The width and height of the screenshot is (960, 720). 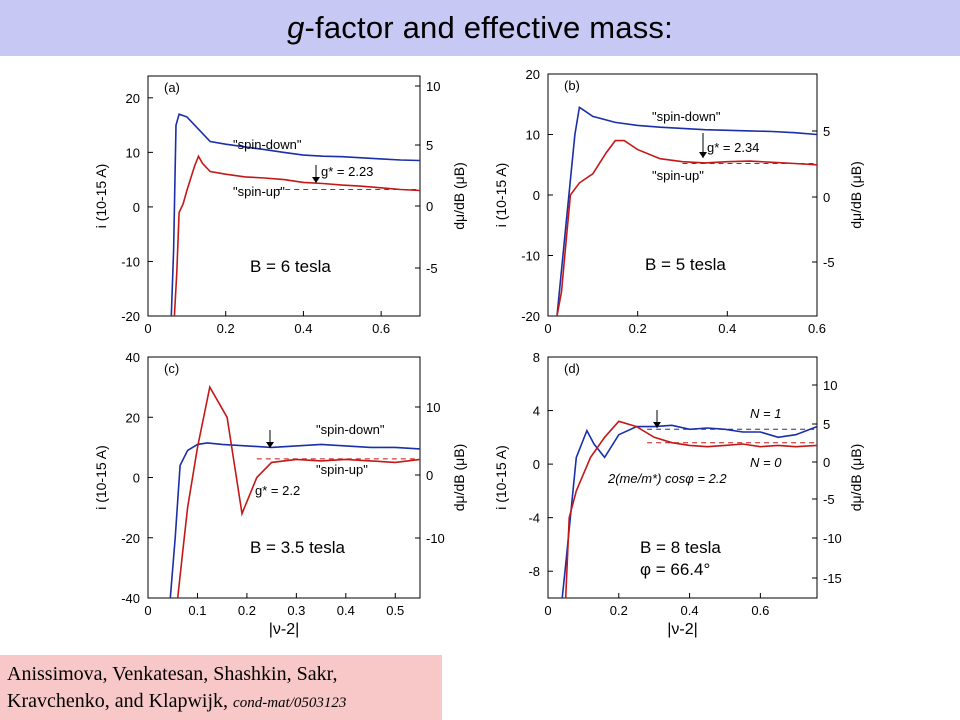 I want to click on annotation: N = 1, so click(x=765, y=413).